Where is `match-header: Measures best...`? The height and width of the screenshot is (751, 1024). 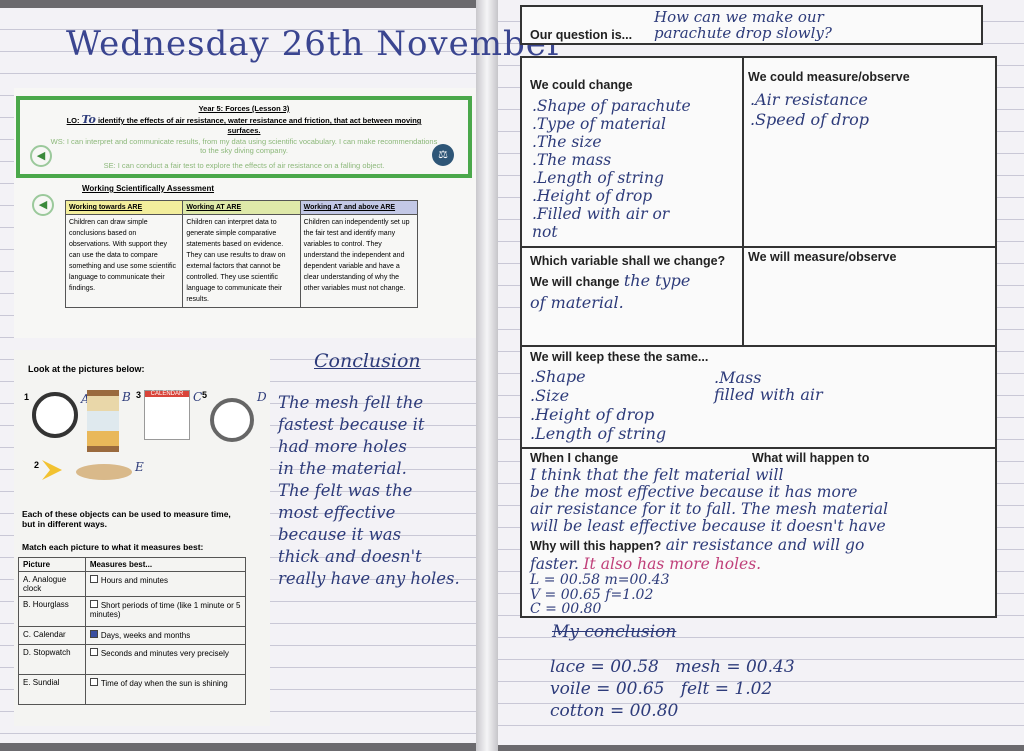 match-header: Measures best... is located at coordinates (165, 564).